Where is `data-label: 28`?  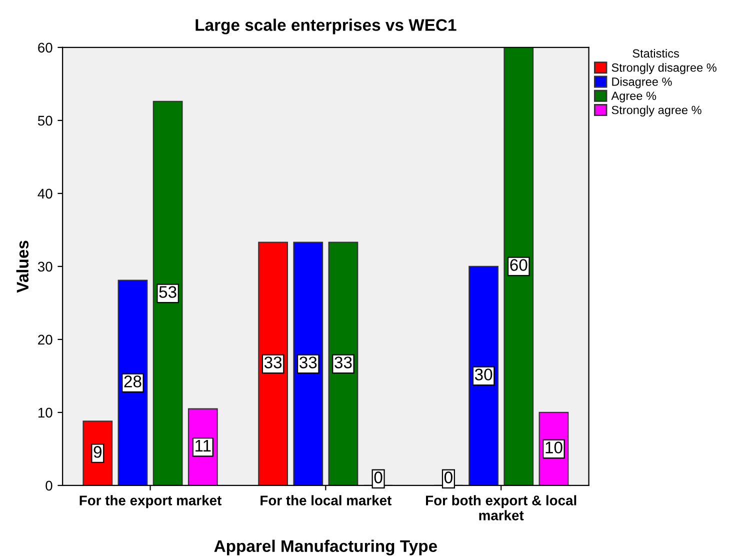 data-label: 28 is located at coordinates (133, 382).